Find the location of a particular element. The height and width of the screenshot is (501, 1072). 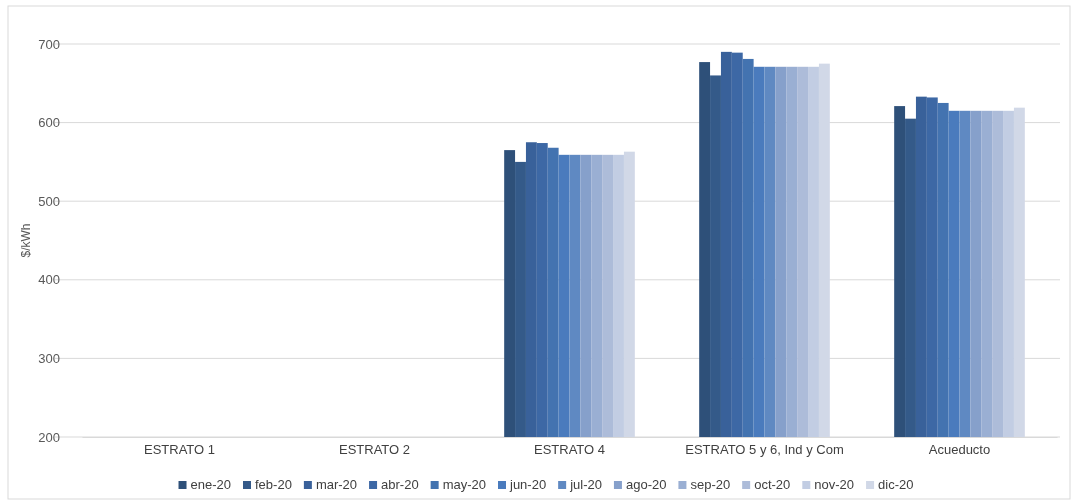

legend-label: feb-20 is located at coordinates (273, 484).